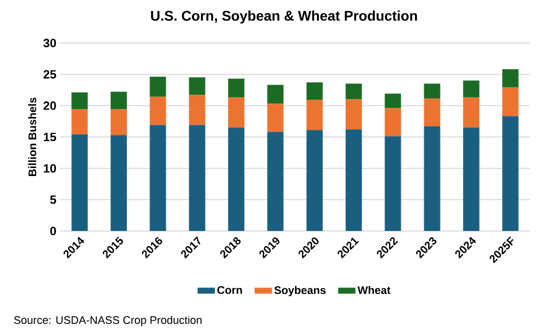 The image size is (551, 333). What do you see at coordinates (53, 231) in the screenshot?
I see `y-tick-label: 0` at bounding box center [53, 231].